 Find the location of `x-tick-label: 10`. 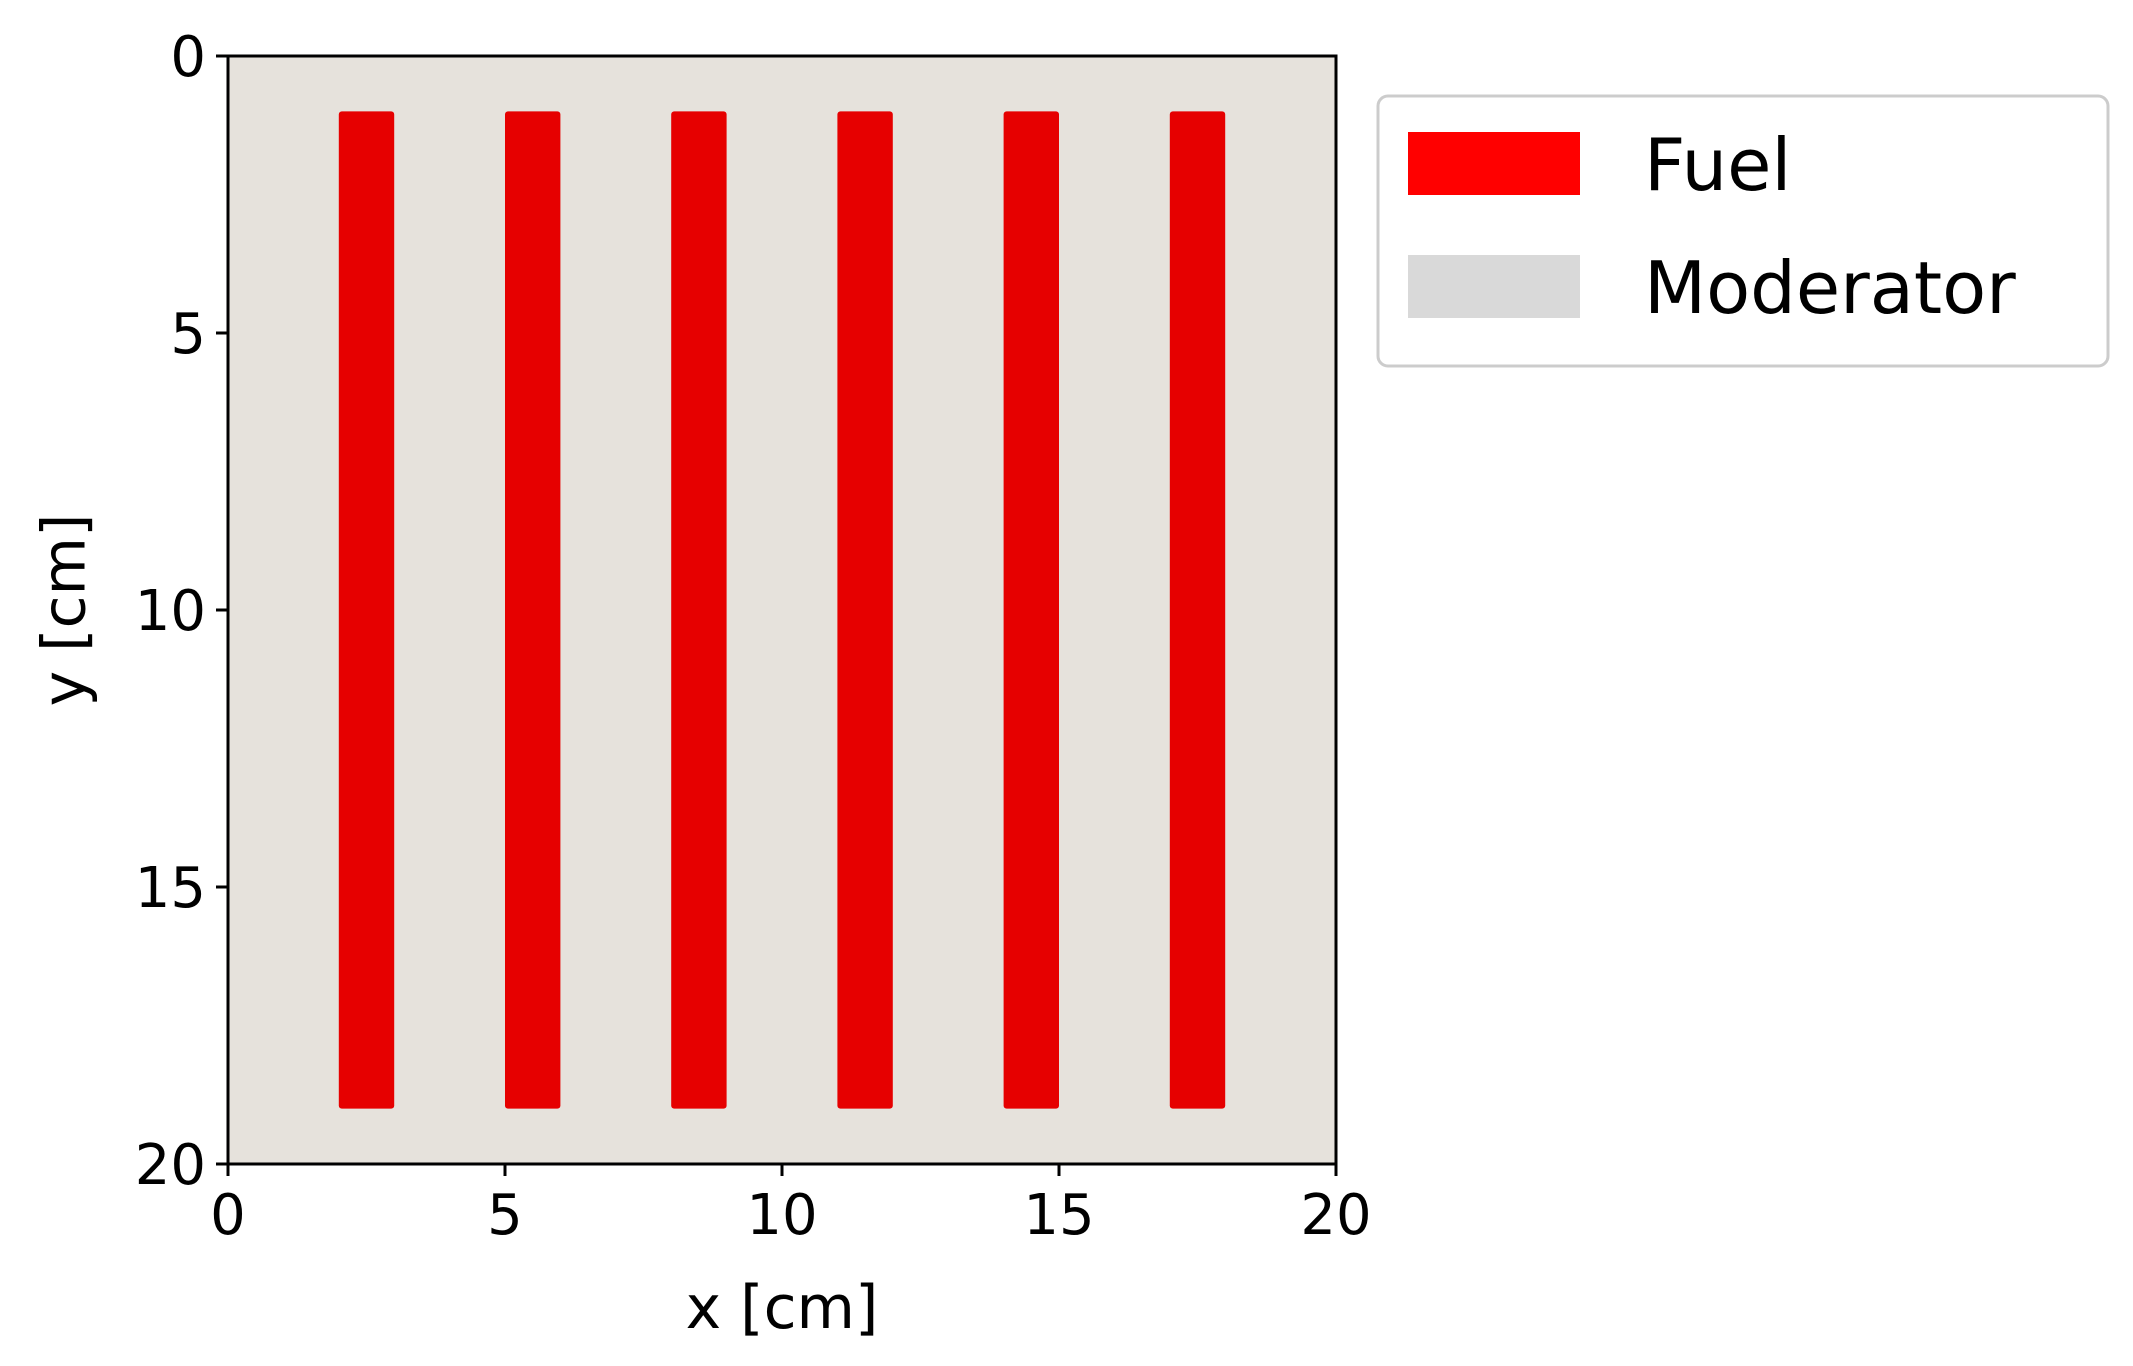

x-tick-label: 10 is located at coordinates (781, 1215).